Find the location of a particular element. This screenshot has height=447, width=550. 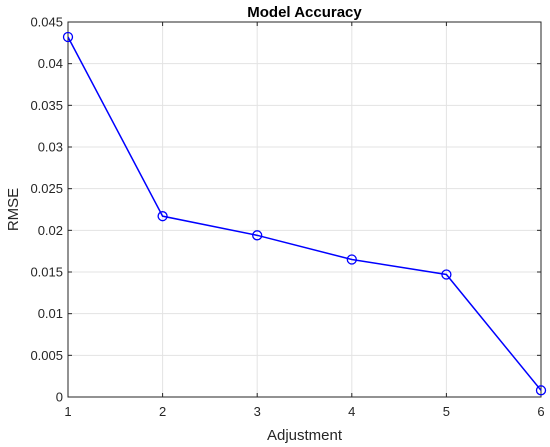

y-tick-label: 0.01 is located at coordinates (50, 313).